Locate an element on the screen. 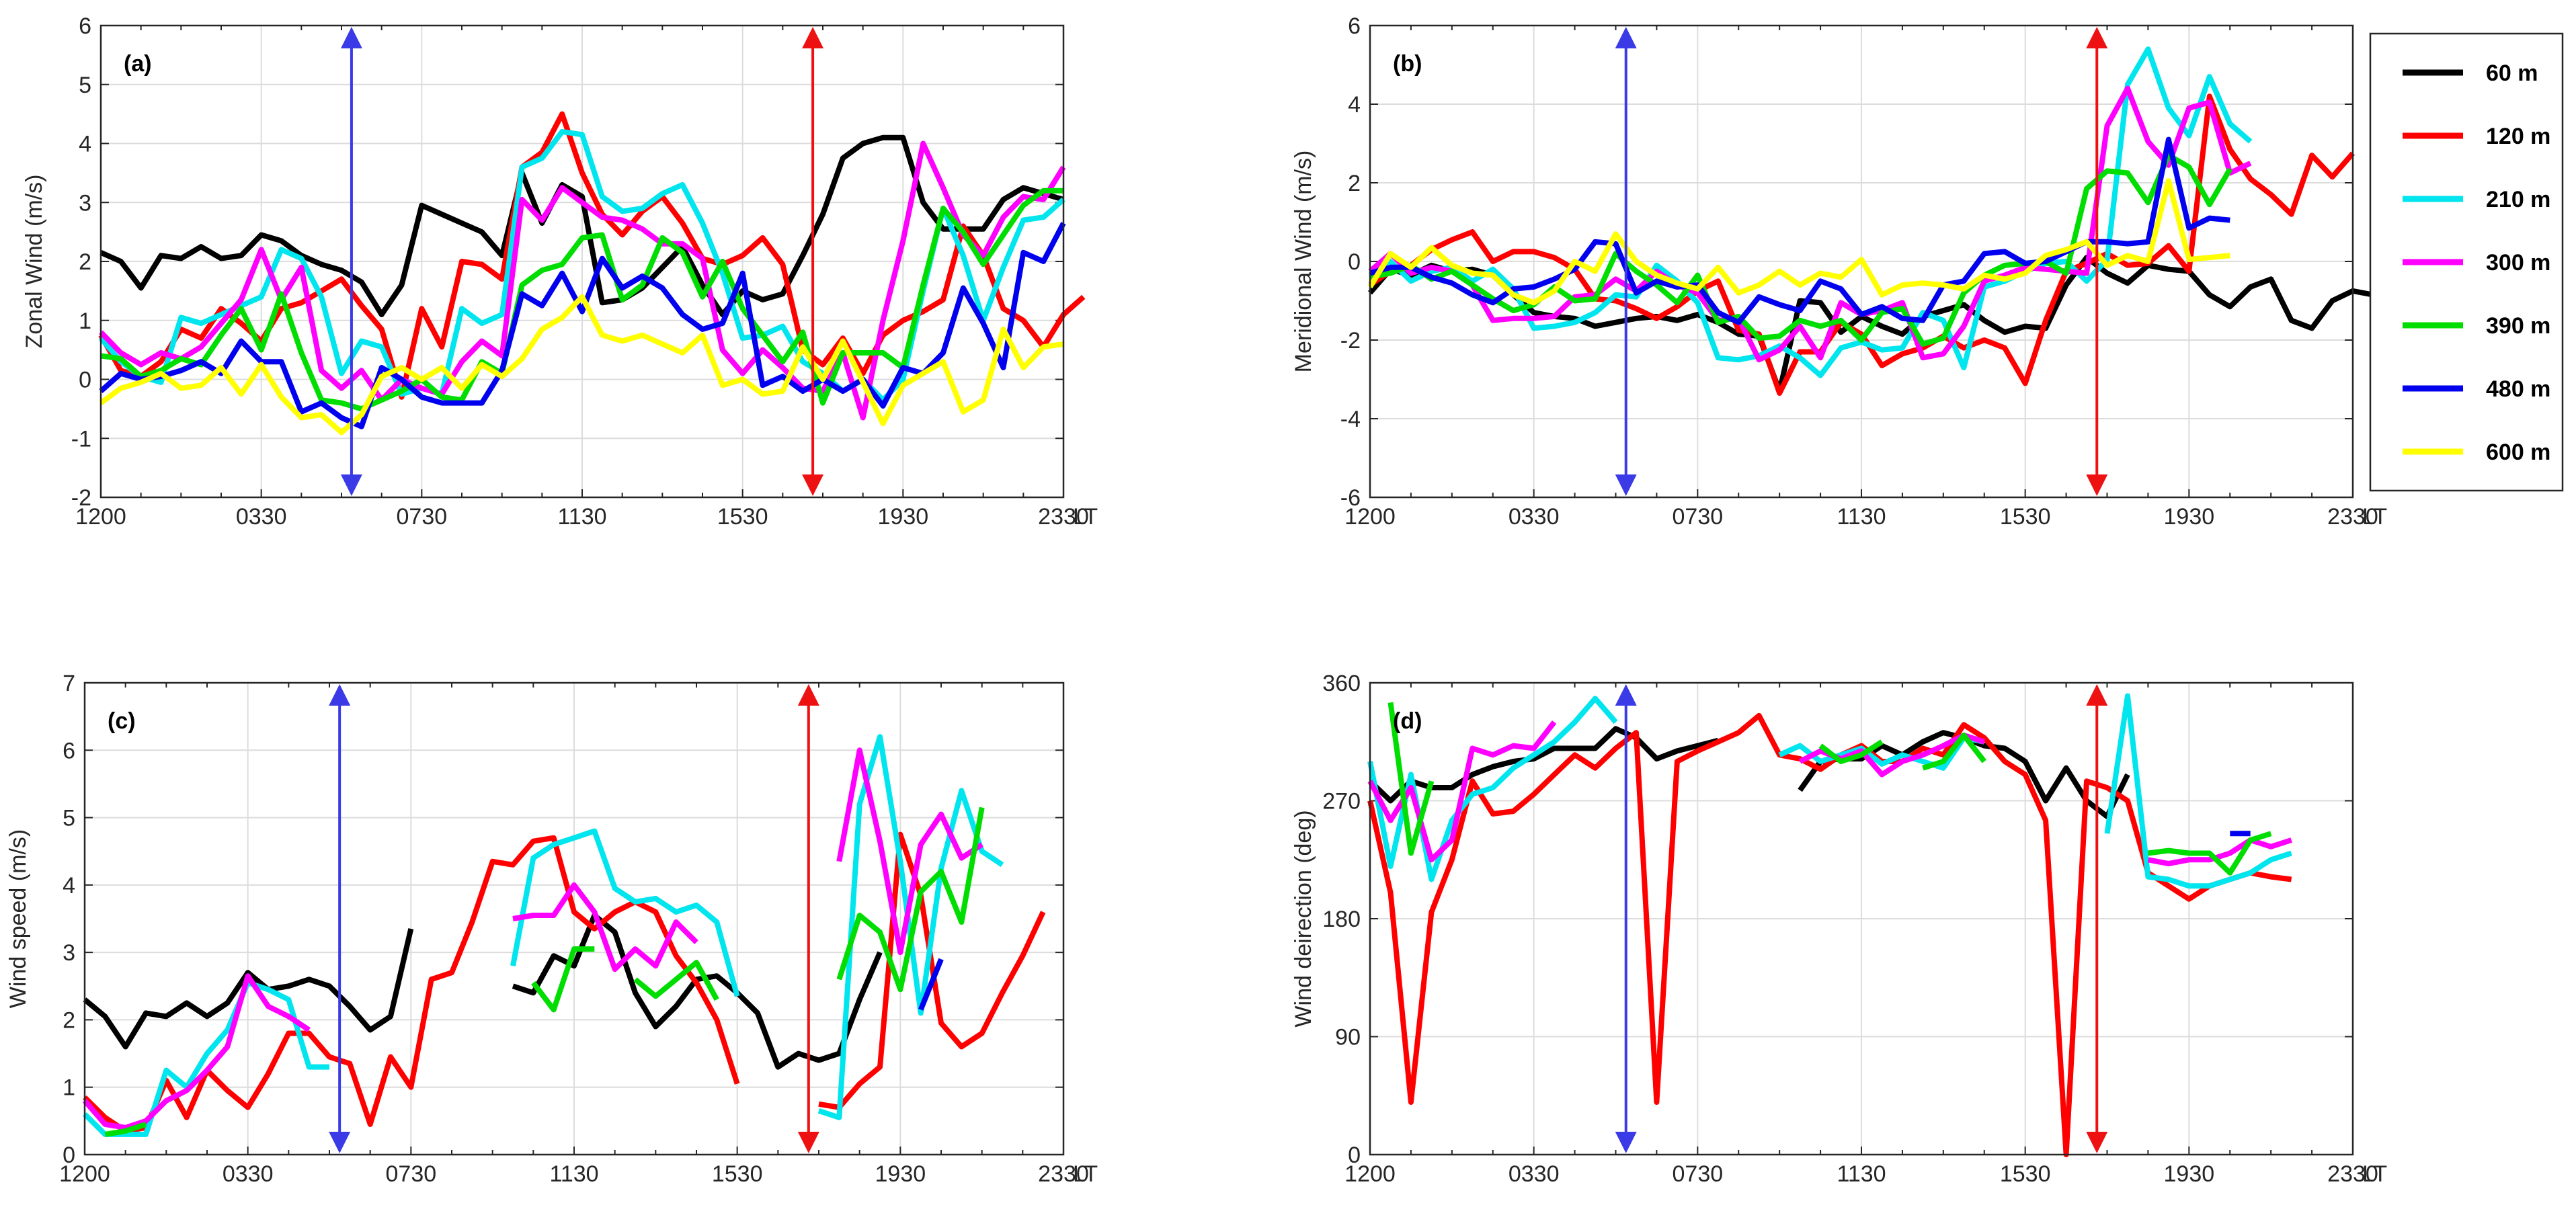  series-line-480m is located at coordinates (582, 326).